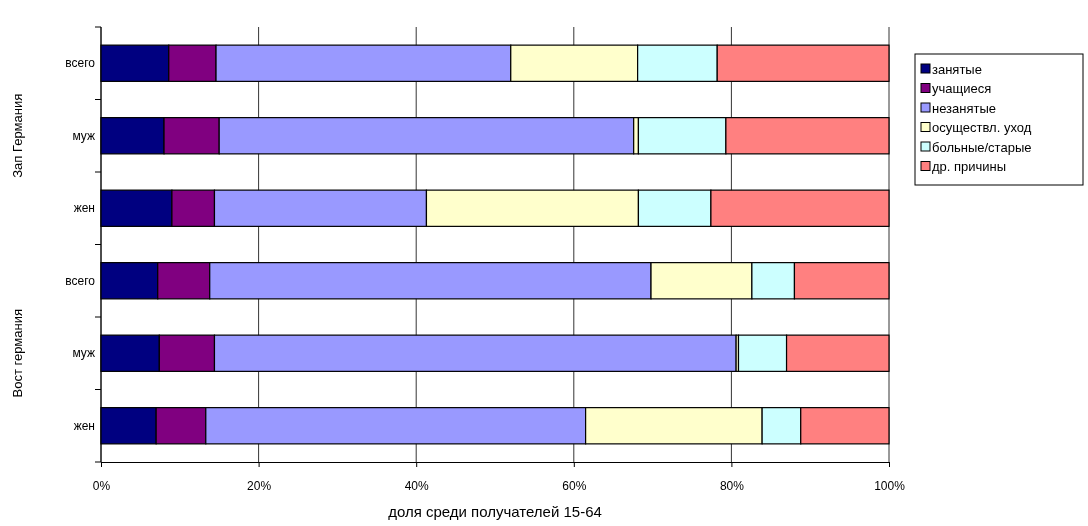 This screenshot has height=526, width=1088. Describe the element at coordinates (962, 89) in the screenshot. I see `legend-label: учащиеся` at that location.